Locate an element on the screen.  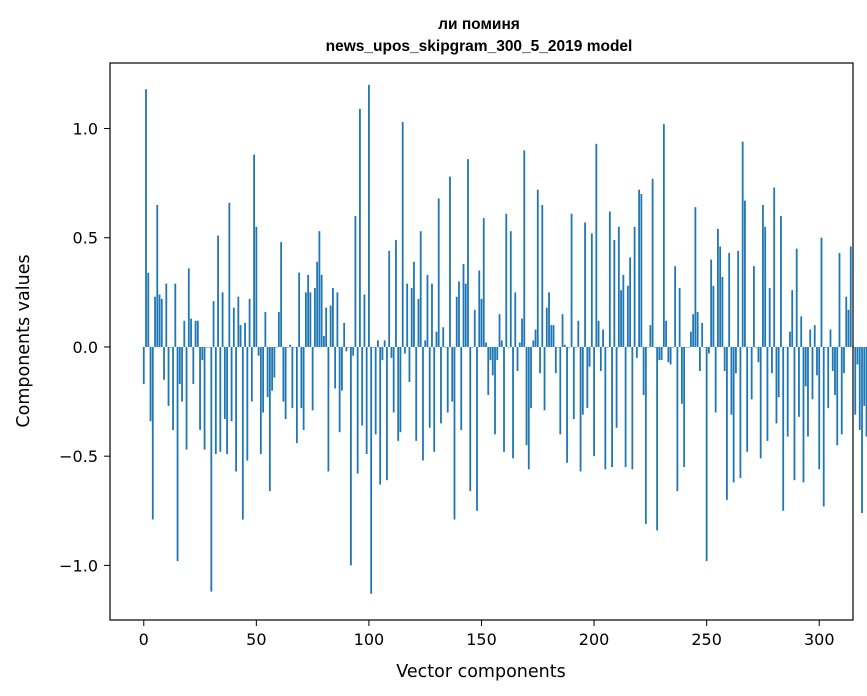
y-tick-label: −0.5 is located at coordinates (78, 456).